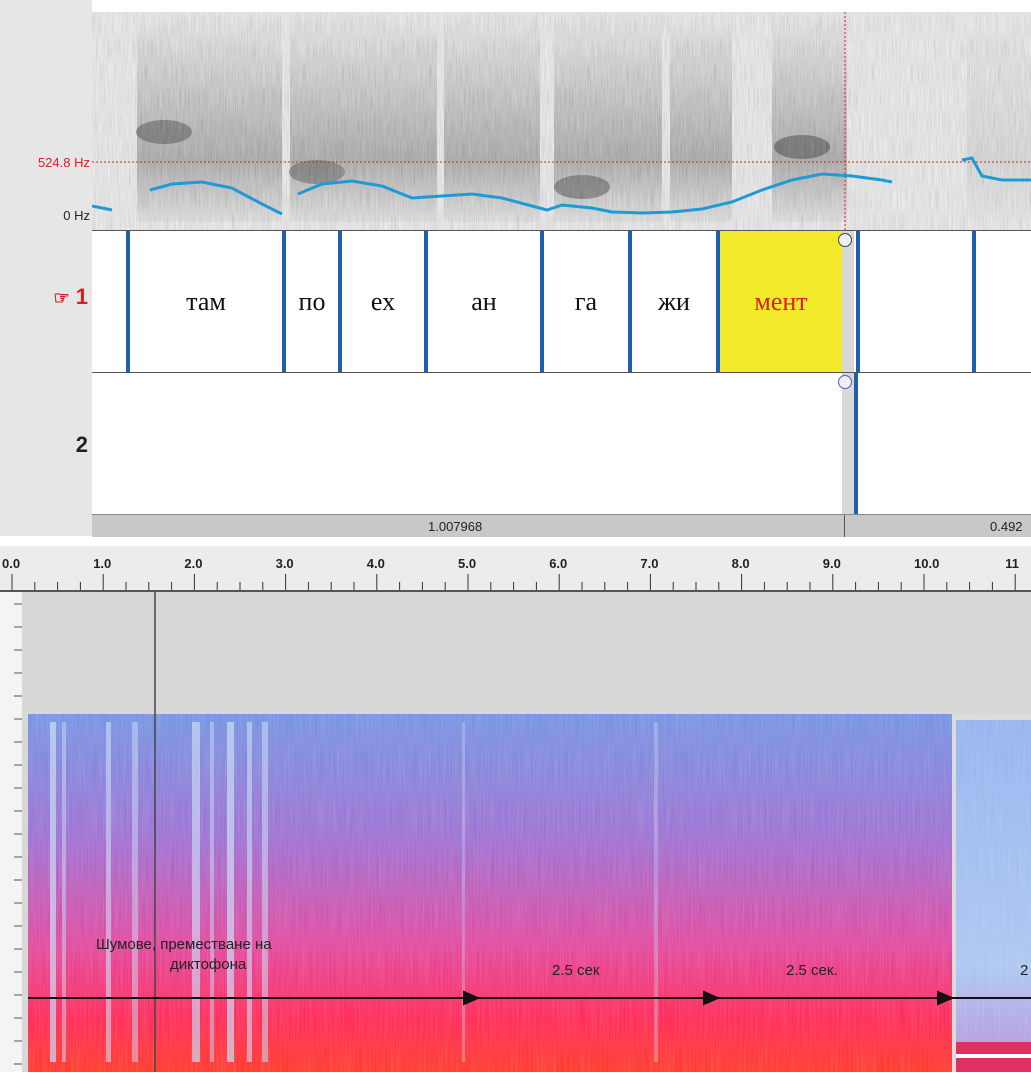 Image resolution: width=1031 pixels, height=1077 pixels. I want to click on hand-pointer-icon: ☞, so click(61, 298).